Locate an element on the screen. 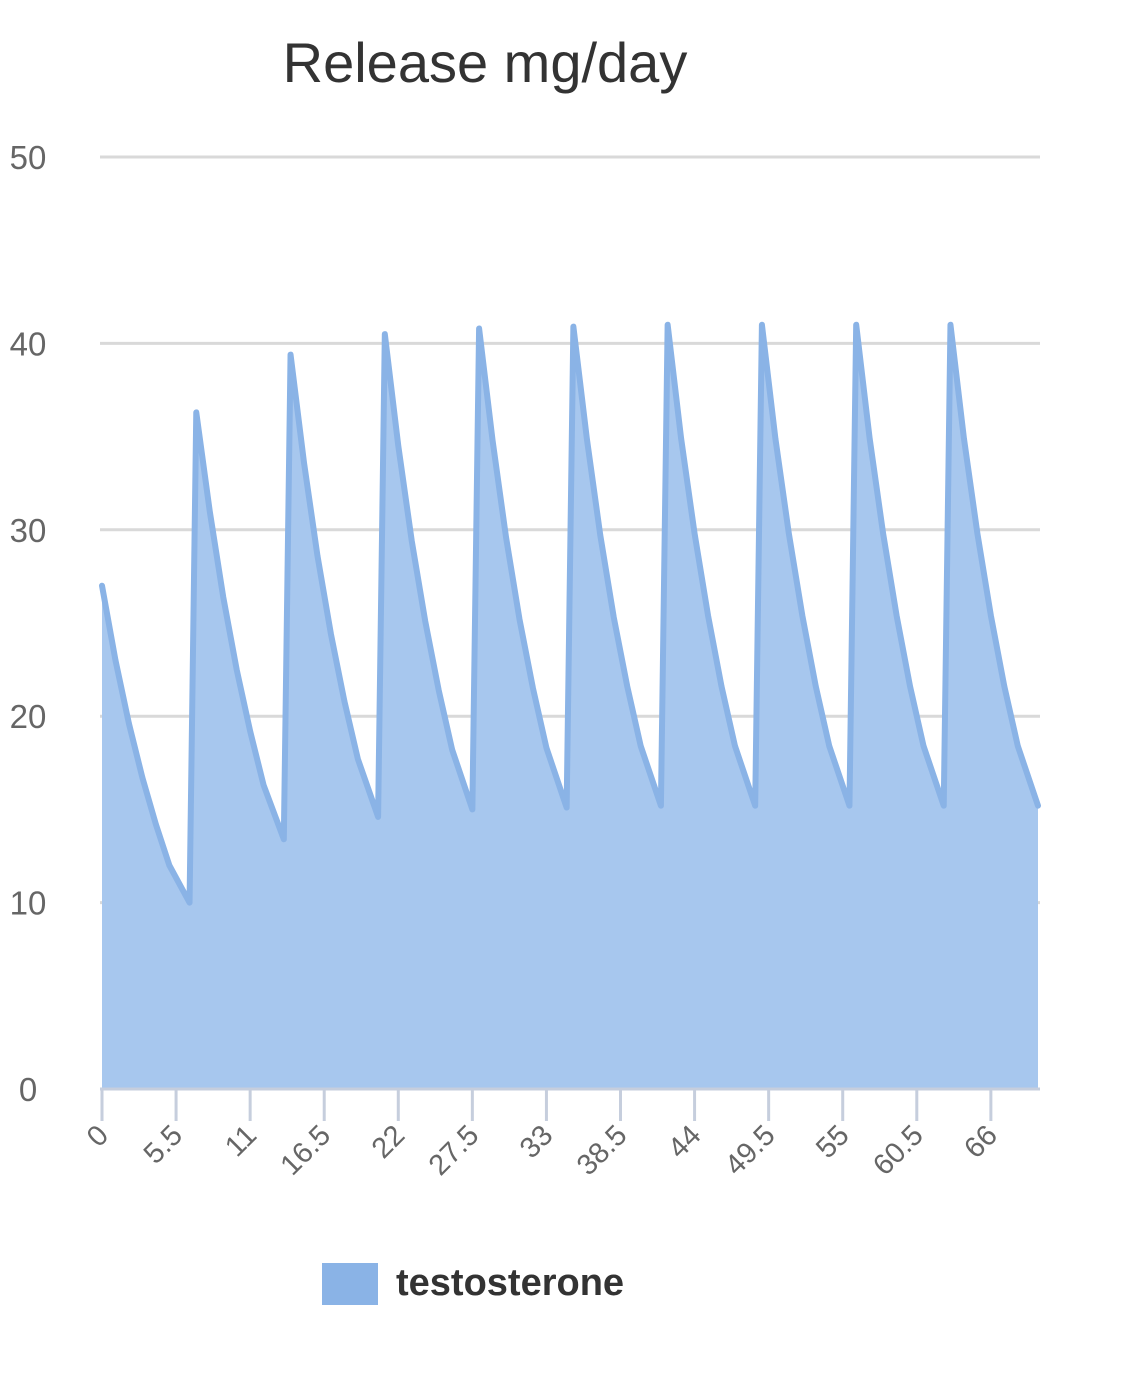  legend-label-testosterone: testosterone is located at coordinates (510, 1283).